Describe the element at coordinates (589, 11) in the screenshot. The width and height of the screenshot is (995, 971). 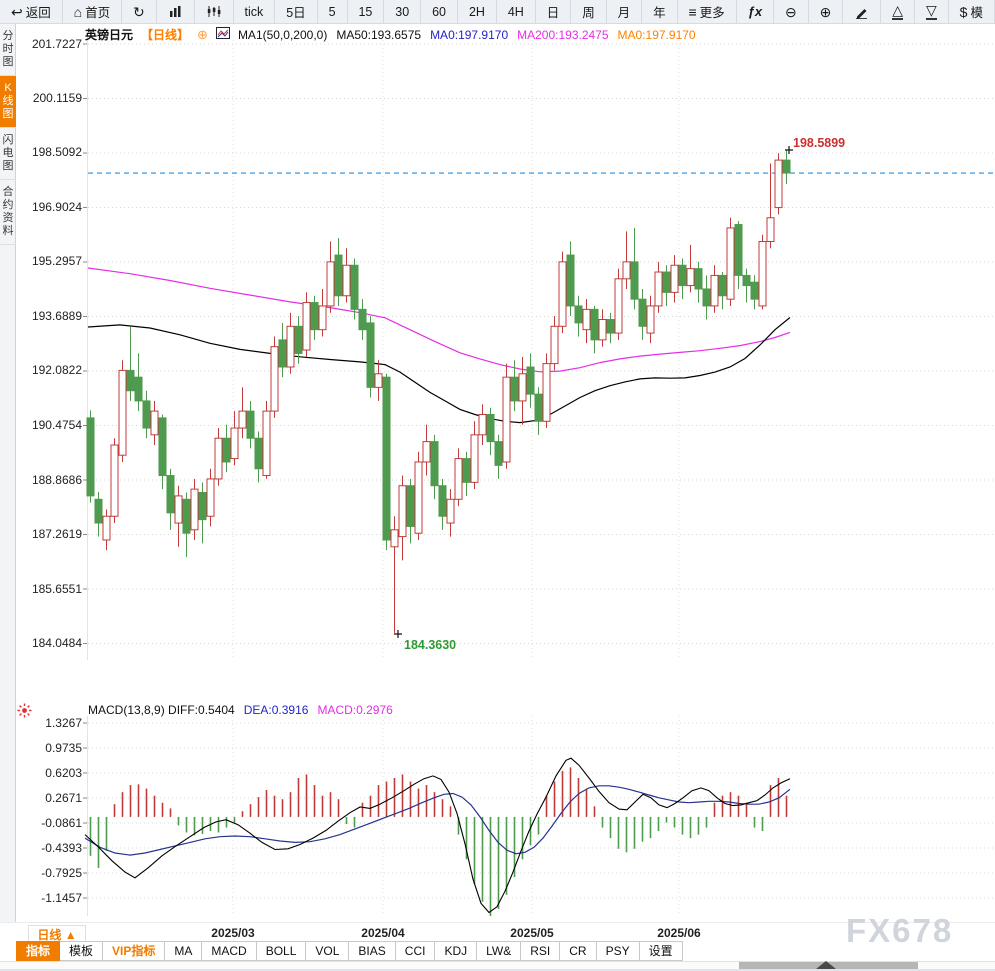
I see `toolbar-item-week: 周` at that location.